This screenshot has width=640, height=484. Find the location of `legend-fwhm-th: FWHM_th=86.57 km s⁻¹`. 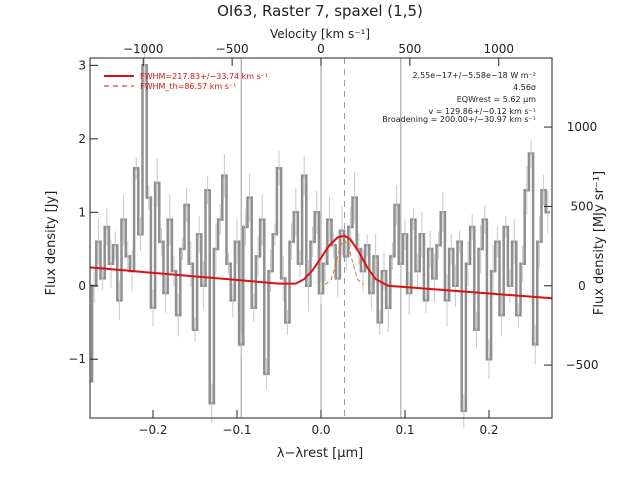

legend-fwhm-th: FWHM_th=86.57 km s⁻¹ is located at coordinates (188, 86).